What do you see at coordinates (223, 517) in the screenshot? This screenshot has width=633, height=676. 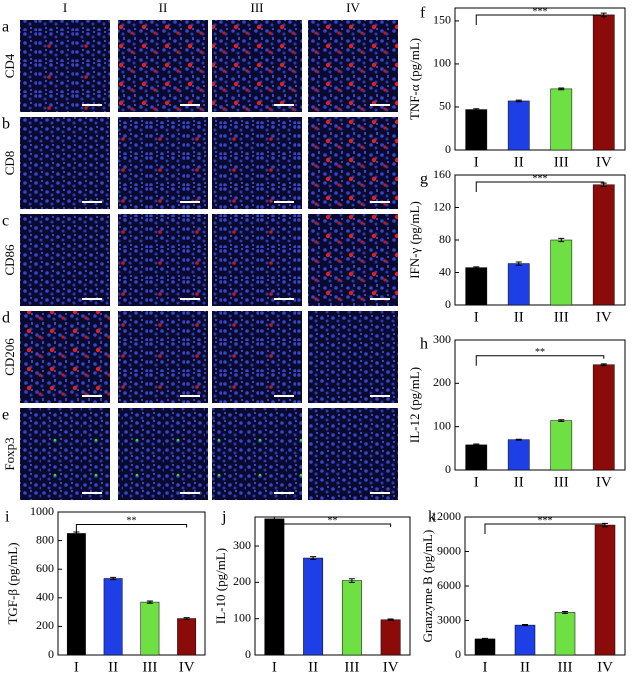 I see `panel-letter: j` at bounding box center [223, 517].